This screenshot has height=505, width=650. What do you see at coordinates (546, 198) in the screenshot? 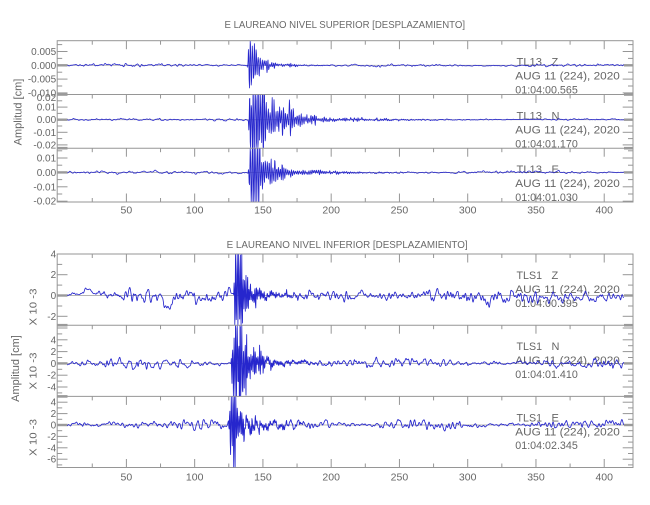
I see `svg-text: 01:04:01.030` at bounding box center [546, 198].